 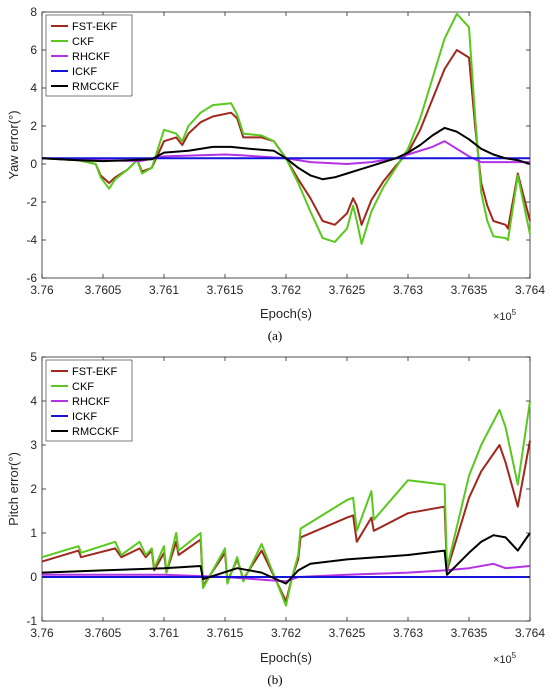 What do you see at coordinates (274, 679) in the screenshot?
I see `caption-b: (b)` at bounding box center [274, 679].